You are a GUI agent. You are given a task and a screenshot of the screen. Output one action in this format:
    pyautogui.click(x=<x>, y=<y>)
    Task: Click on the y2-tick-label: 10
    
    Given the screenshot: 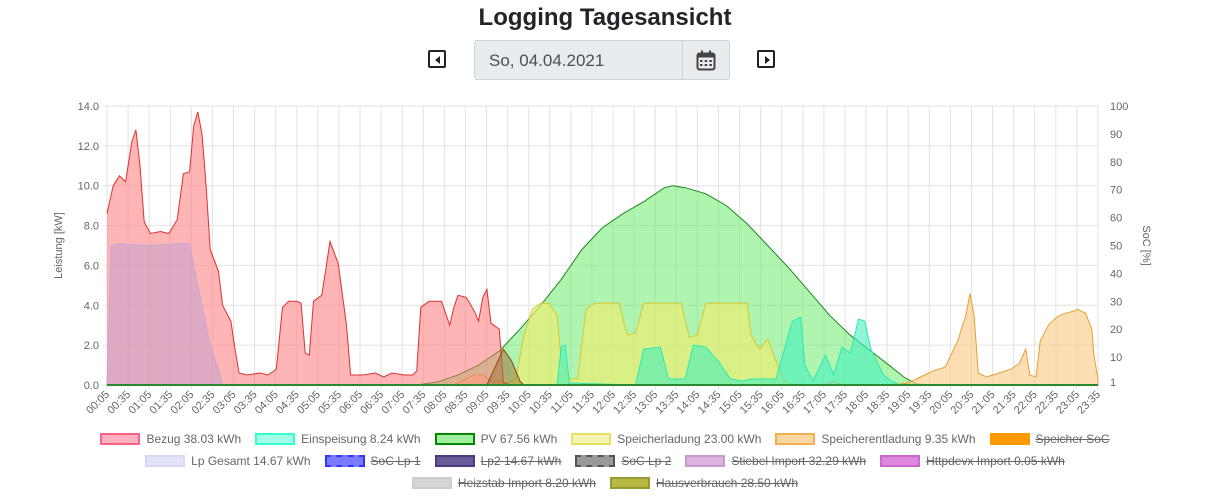 What is the action you would take?
    pyautogui.click(x=1116, y=358)
    